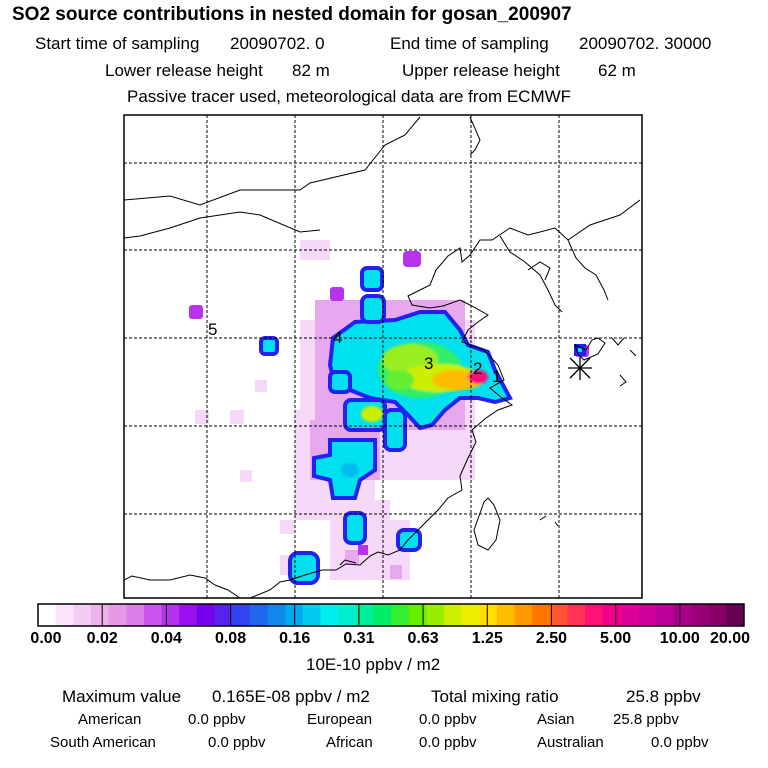 Image resolution: width=768 pixels, height=768 pixels. Describe the element at coordinates (184, 70) in the screenshot. I see `lower-release-label: Lower release height` at that location.